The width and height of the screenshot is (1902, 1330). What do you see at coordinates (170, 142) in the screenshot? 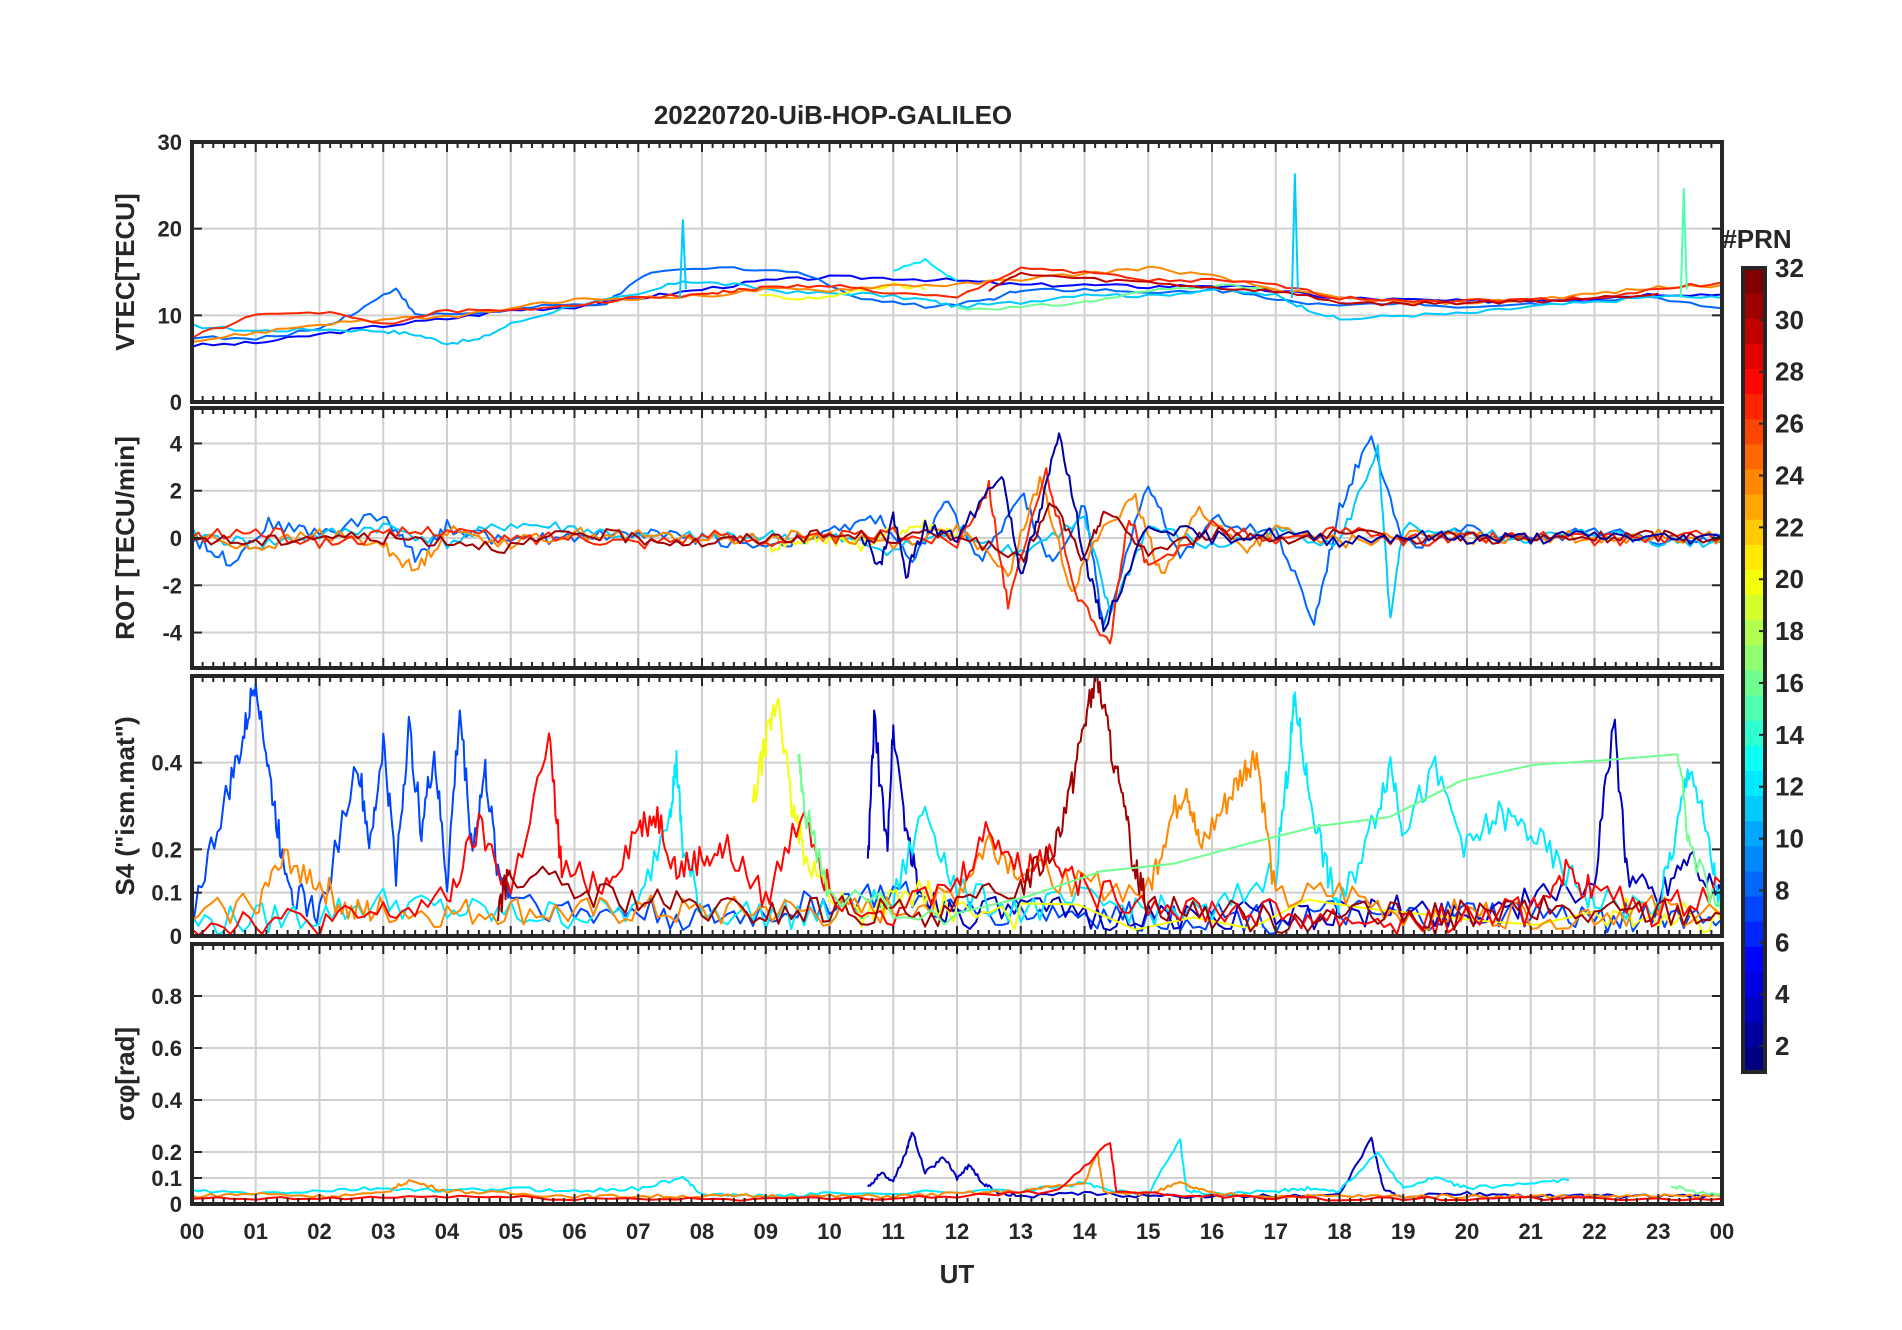
I see `y-tick-label: 30` at bounding box center [170, 142].